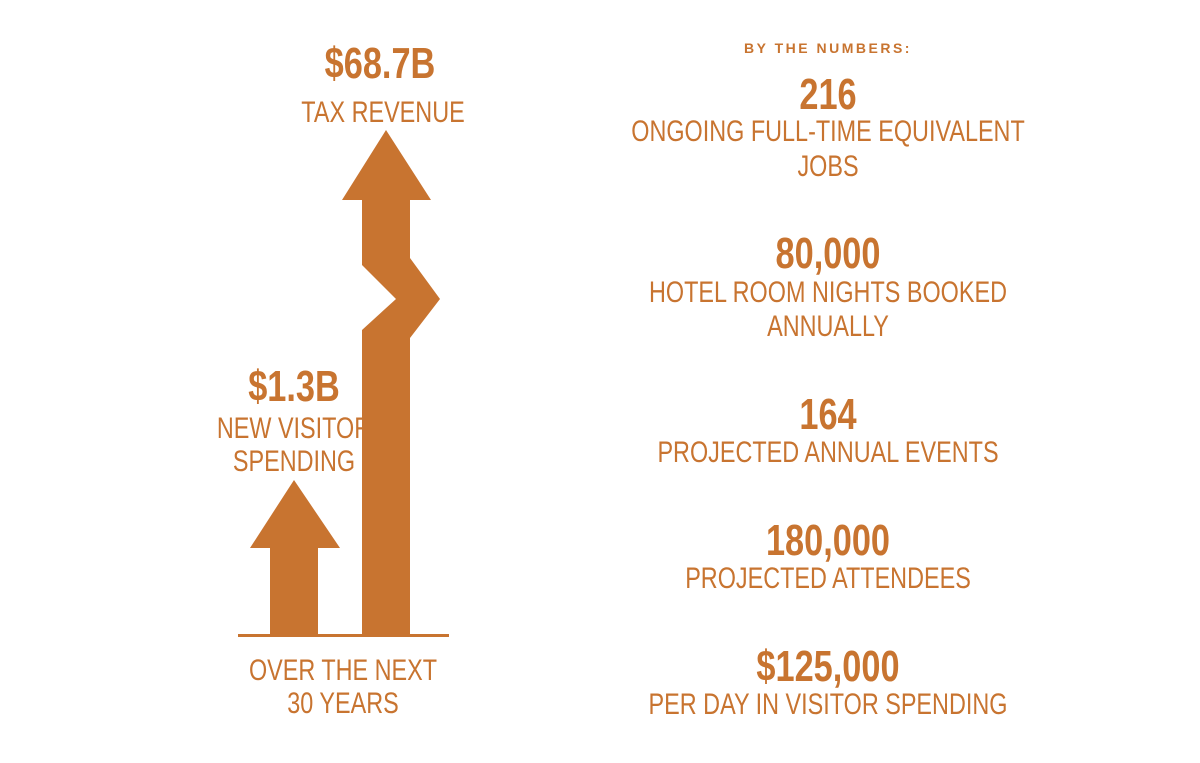 The image size is (1200, 763). Describe the element at coordinates (828, 48) in the screenshot. I see `by-the-numbers-heading: BY THE NUMBERS:` at that location.